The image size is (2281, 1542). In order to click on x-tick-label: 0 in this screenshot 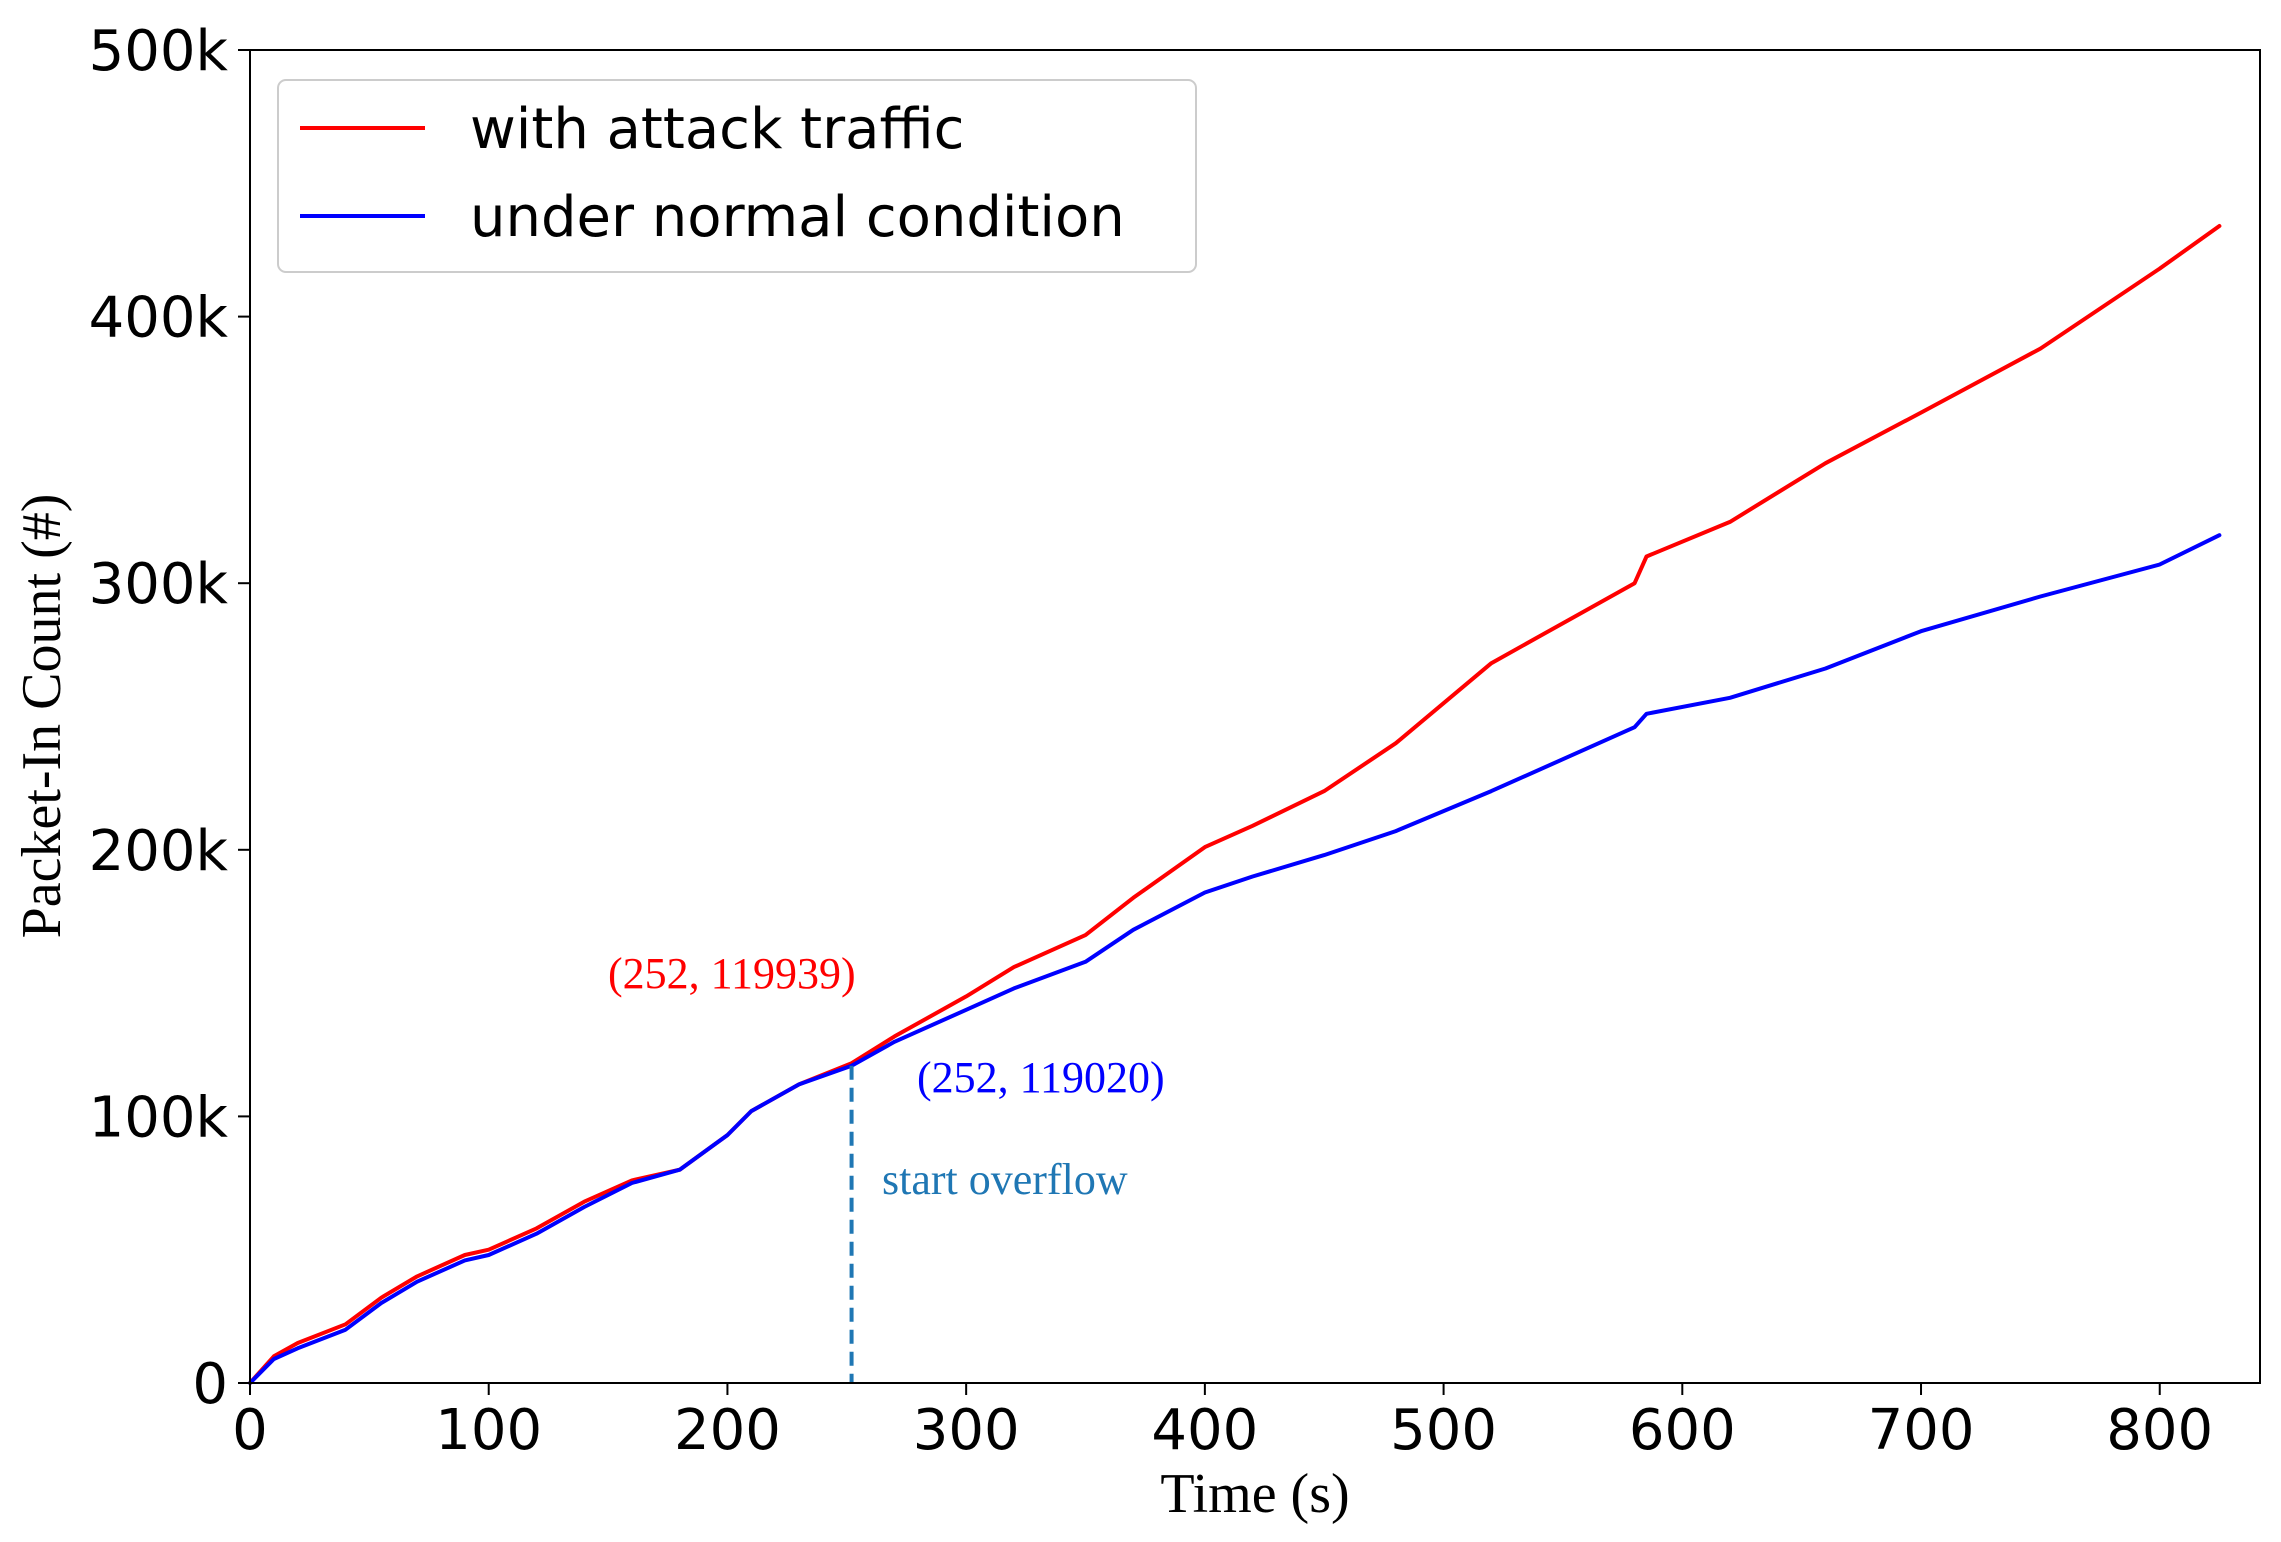, I will do `click(250, 1430)`.